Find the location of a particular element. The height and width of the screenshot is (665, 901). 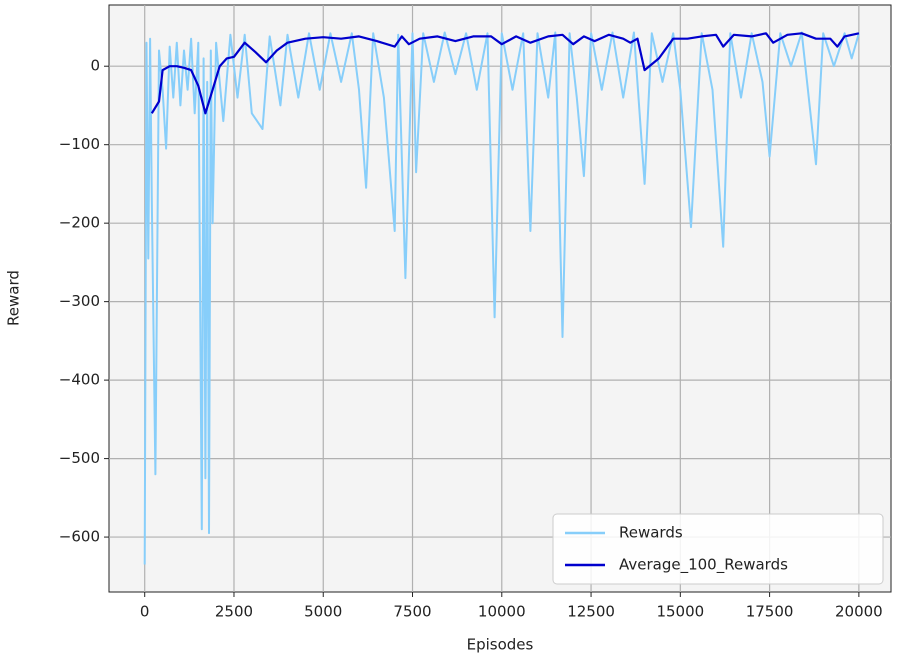

legend-box is located at coordinates (718, 549).